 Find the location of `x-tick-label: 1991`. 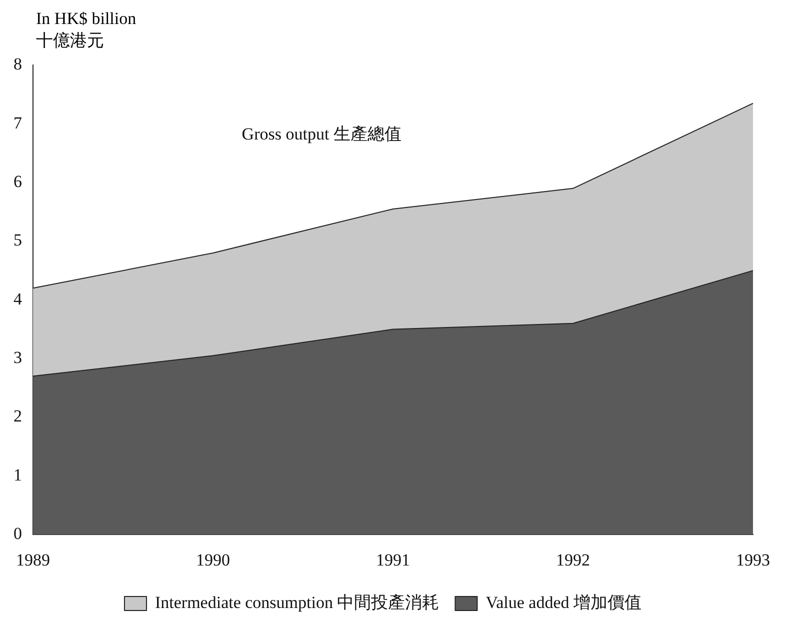

x-tick-label: 1991 is located at coordinates (393, 560).